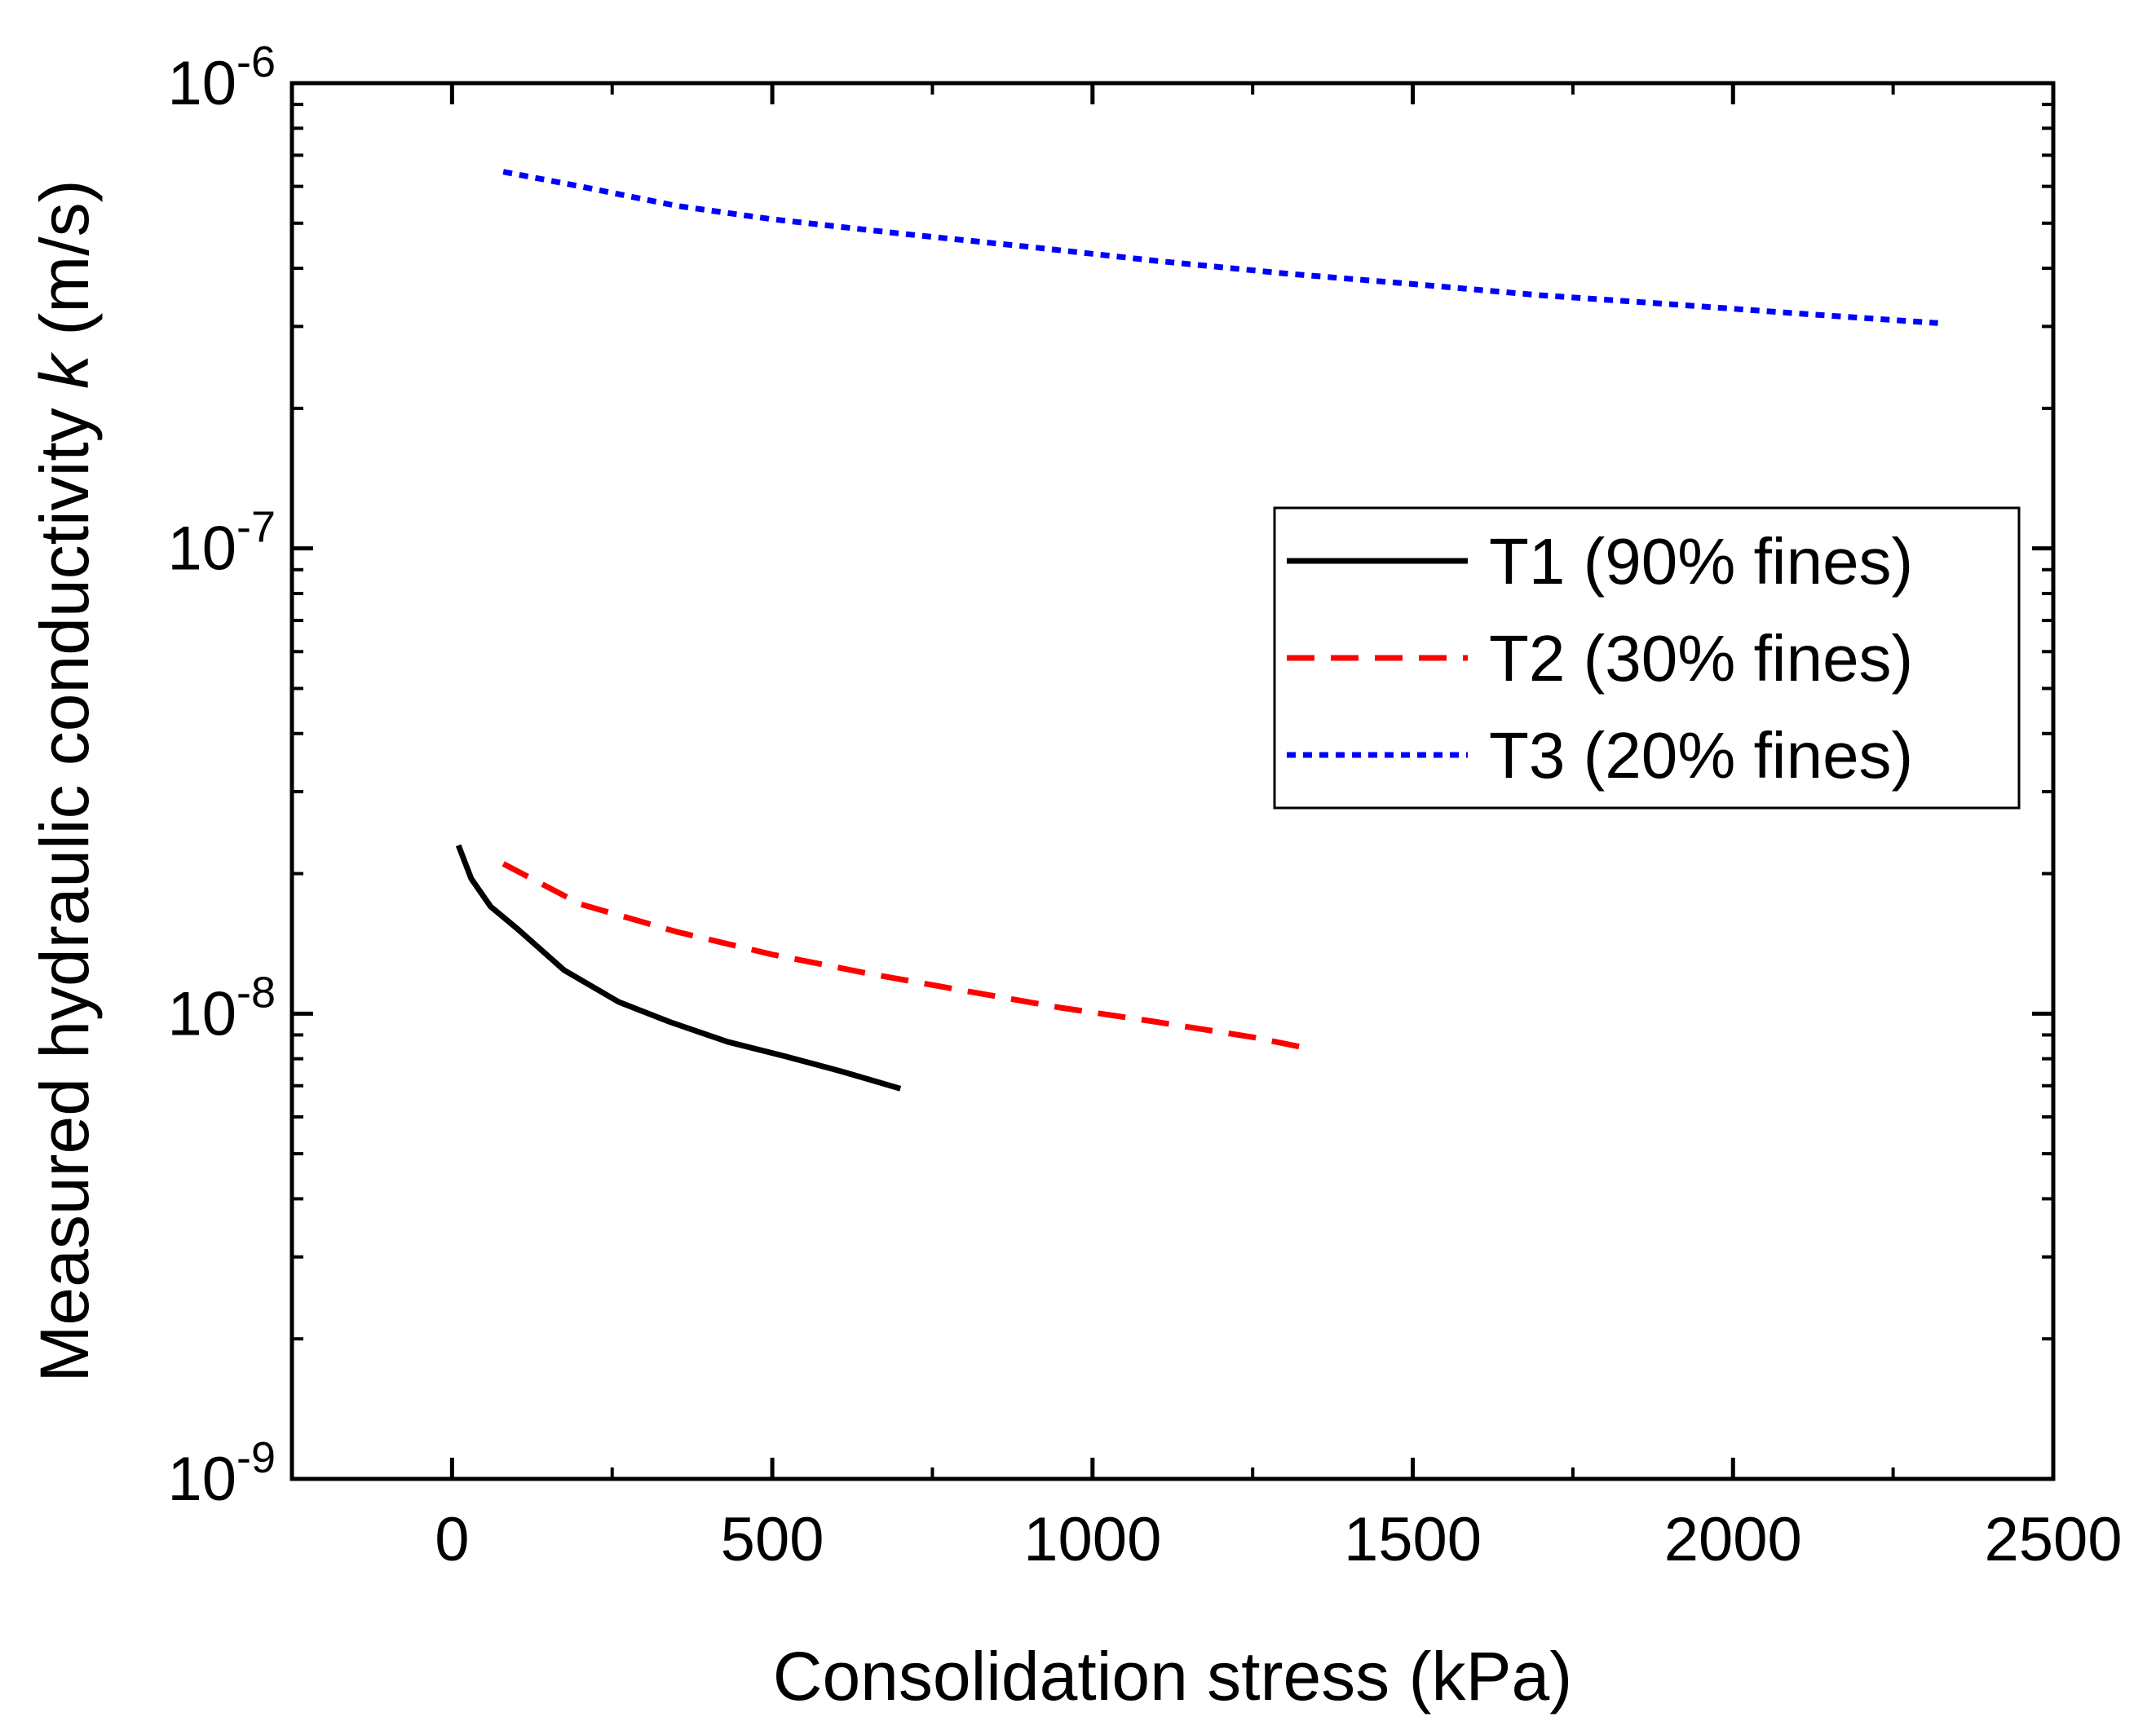 Image resolution: width=2156 pixels, height=1730 pixels. What do you see at coordinates (1220, 247) in the screenshot?
I see `series-line-t3` at bounding box center [1220, 247].